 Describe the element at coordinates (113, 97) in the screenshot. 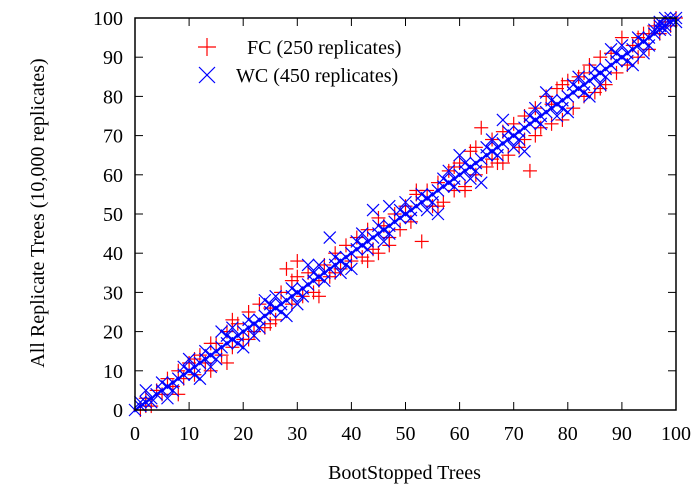

I see `y-tick-label: 80` at that location.